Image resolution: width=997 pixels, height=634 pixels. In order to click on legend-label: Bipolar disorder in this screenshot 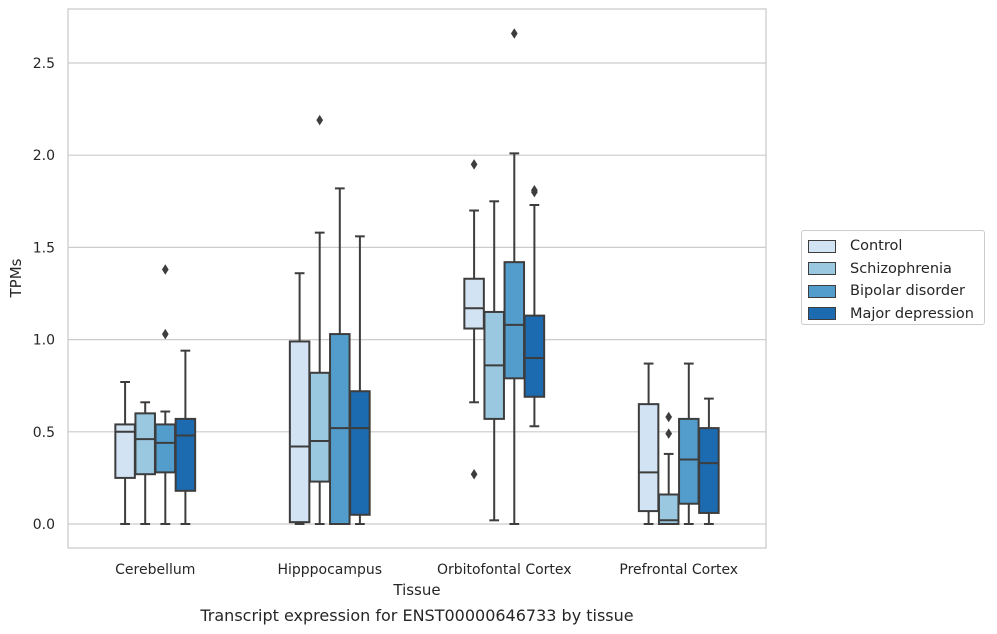, I will do `click(907, 291)`.